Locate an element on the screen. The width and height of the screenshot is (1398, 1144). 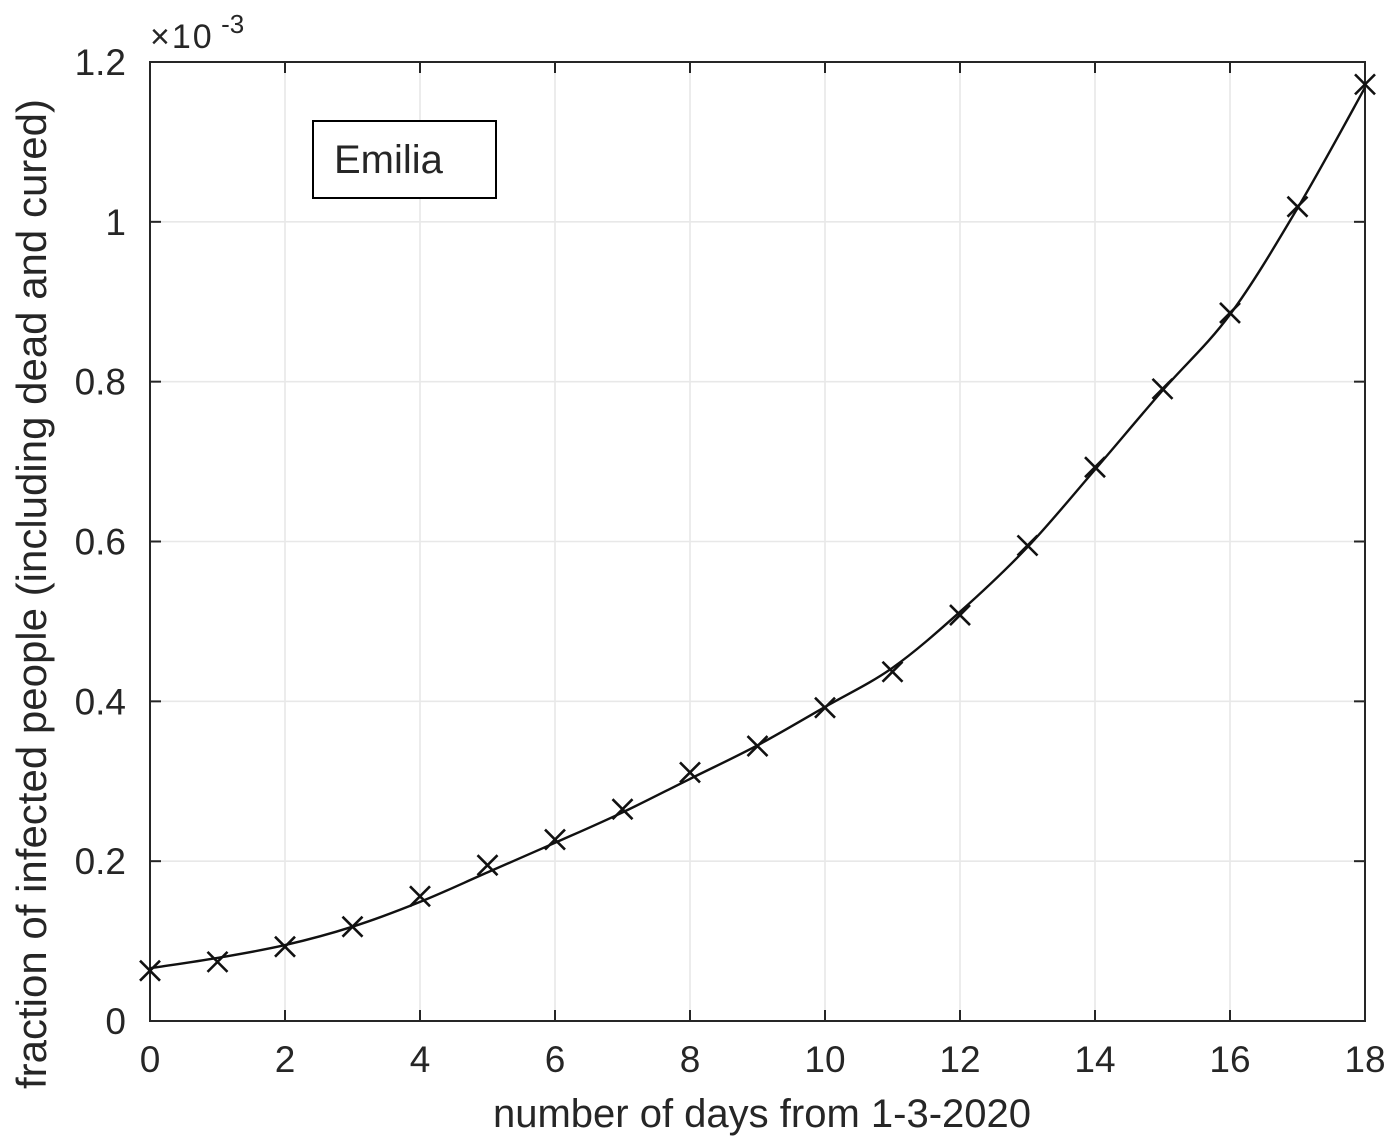
y-tick-label: 0 is located at coordinates (115, 1021).